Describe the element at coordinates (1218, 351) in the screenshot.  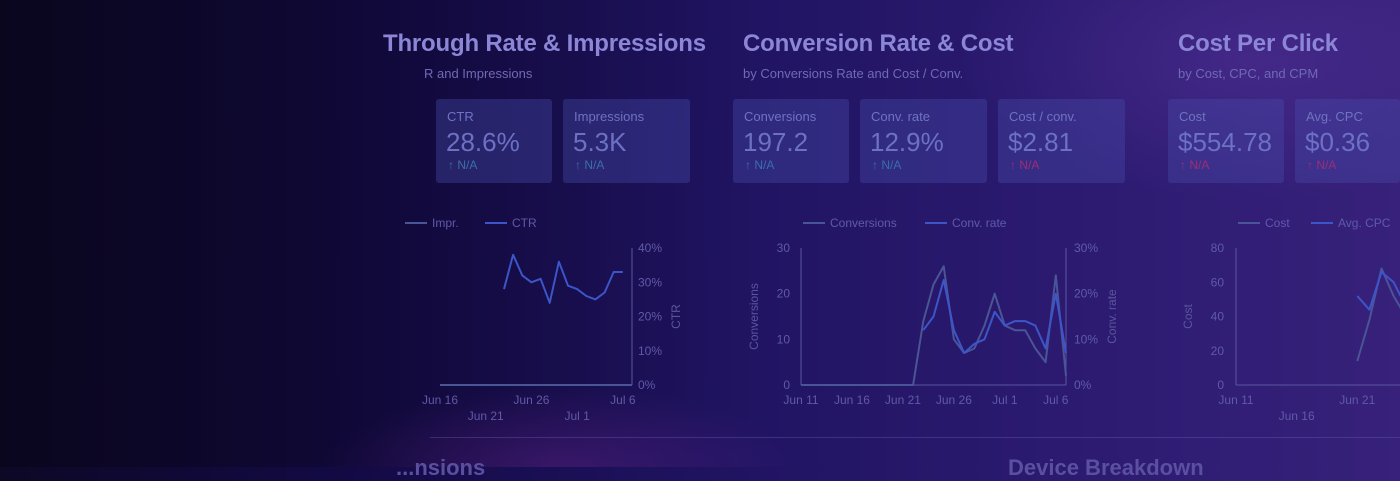
I see `y-tick-label: 20` at that location.